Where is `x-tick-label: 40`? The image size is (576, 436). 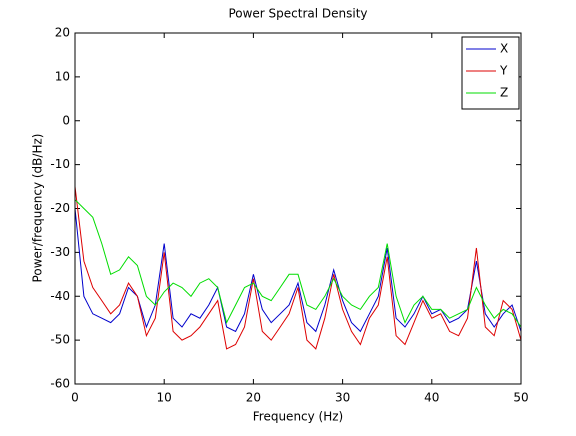 x-tick-label: 40 is located at coordinates (431, 398).